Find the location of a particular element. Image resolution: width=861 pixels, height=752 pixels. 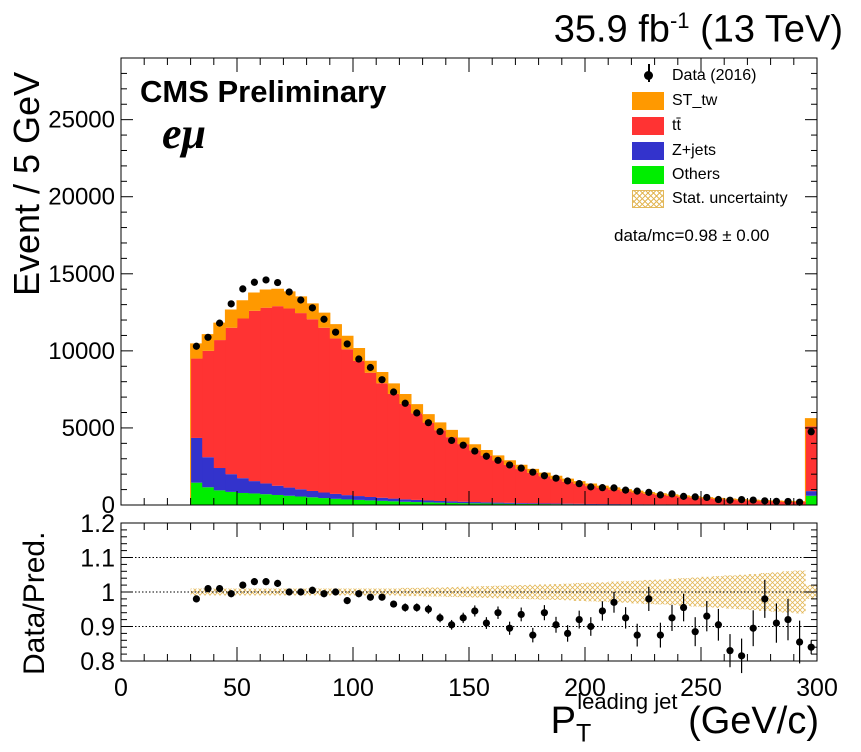

x-tick-label: 100 is located at coordinates (353, 688).